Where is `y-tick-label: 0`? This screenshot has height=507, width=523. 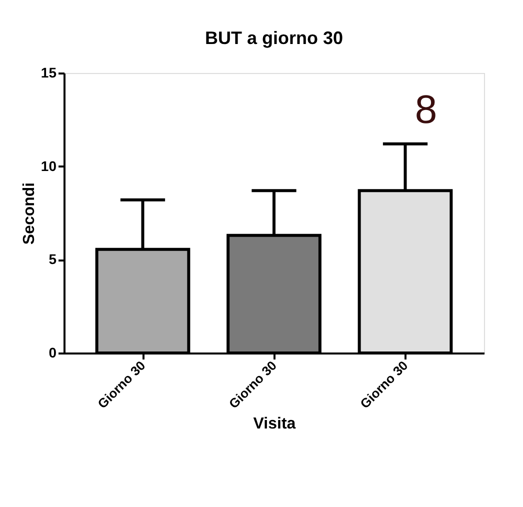
y-tick-label: 0 is located at coordinates (52, 352).